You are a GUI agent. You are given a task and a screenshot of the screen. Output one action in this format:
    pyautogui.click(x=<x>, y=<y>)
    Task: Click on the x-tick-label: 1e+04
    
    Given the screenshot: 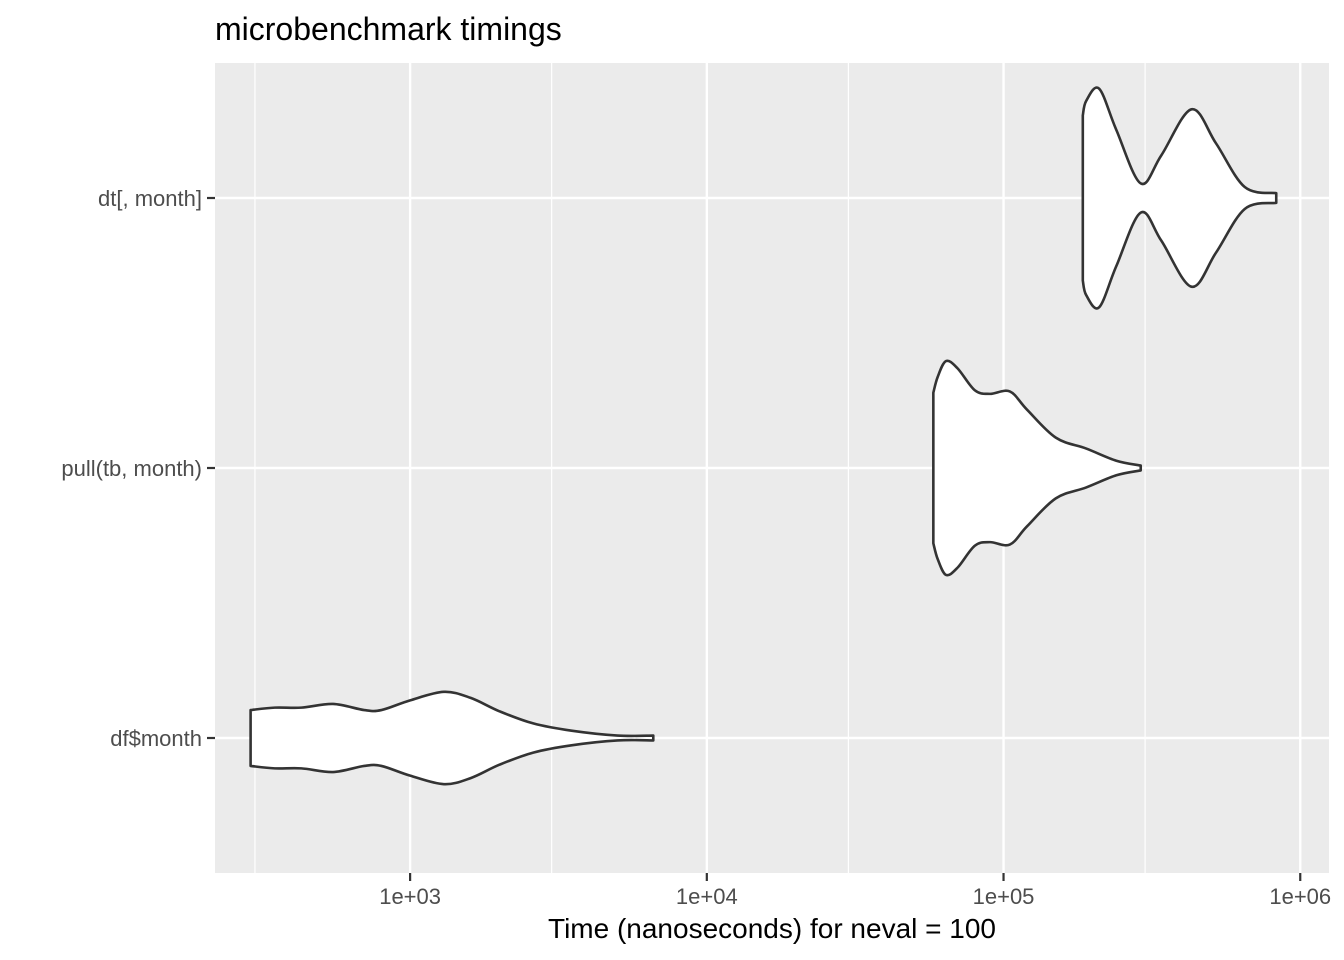 What is the action you would take?
    pyautogui.click(x=707, y=896)
    